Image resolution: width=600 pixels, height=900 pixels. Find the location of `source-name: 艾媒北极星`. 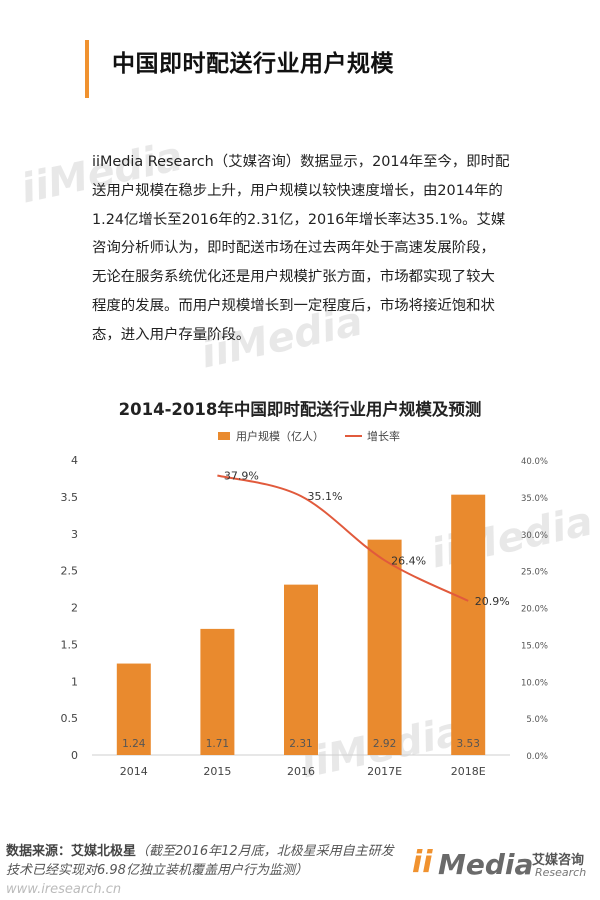

source-name: 艾媒北极星 is located at coordinates (104, 851).